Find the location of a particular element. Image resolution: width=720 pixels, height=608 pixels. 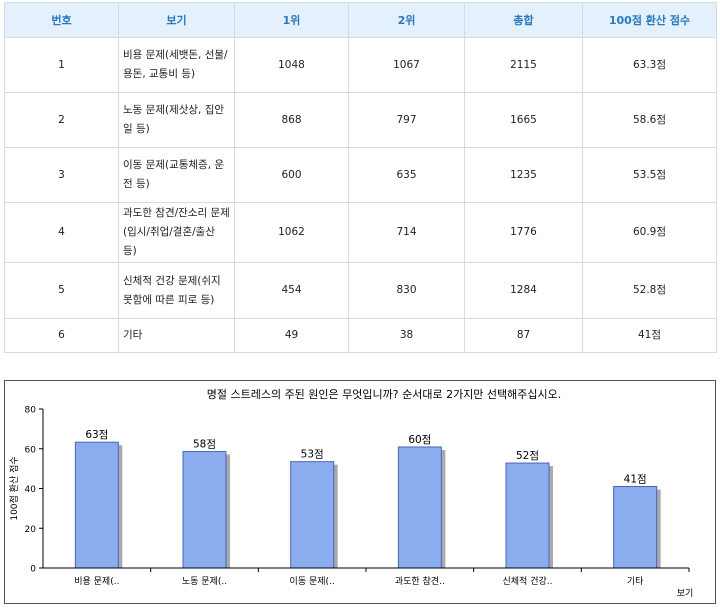

cell-no: 4 is located at coordinates (61, 232).